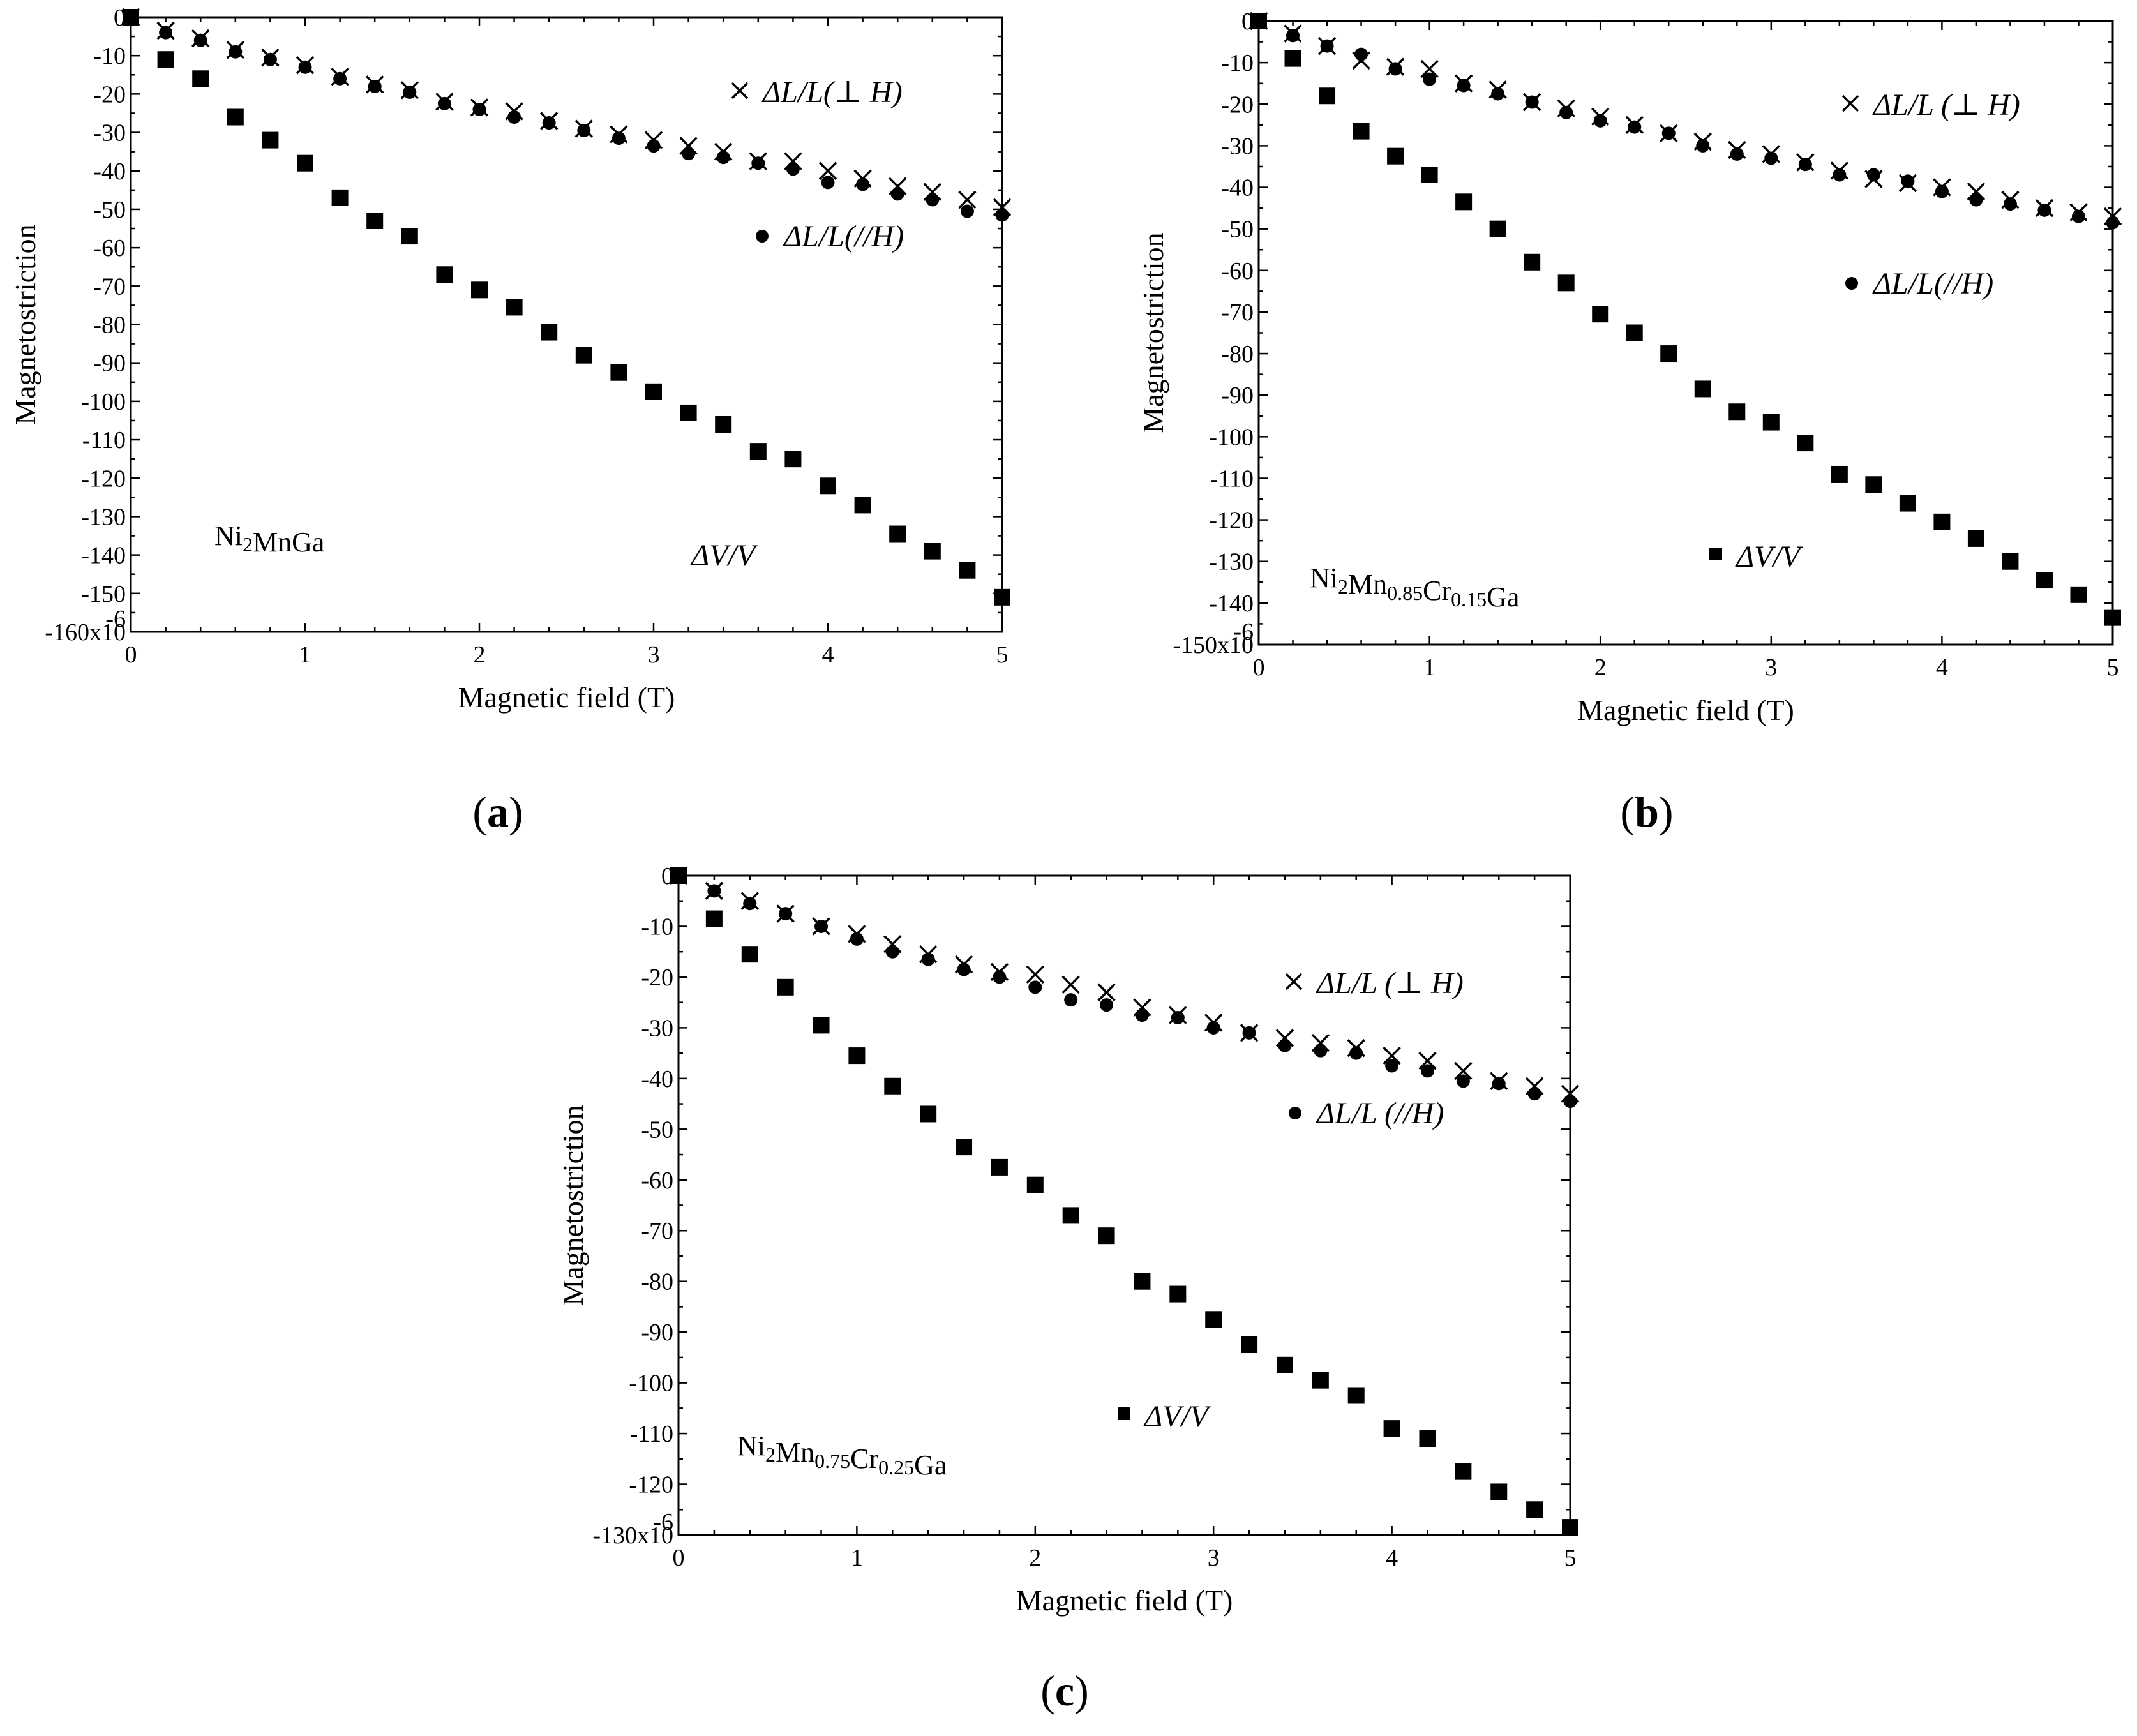  What do you see at coordinates (740, 91) in the screenshot?
I see `legend-cross-icon` at bounding box center [740, 91].